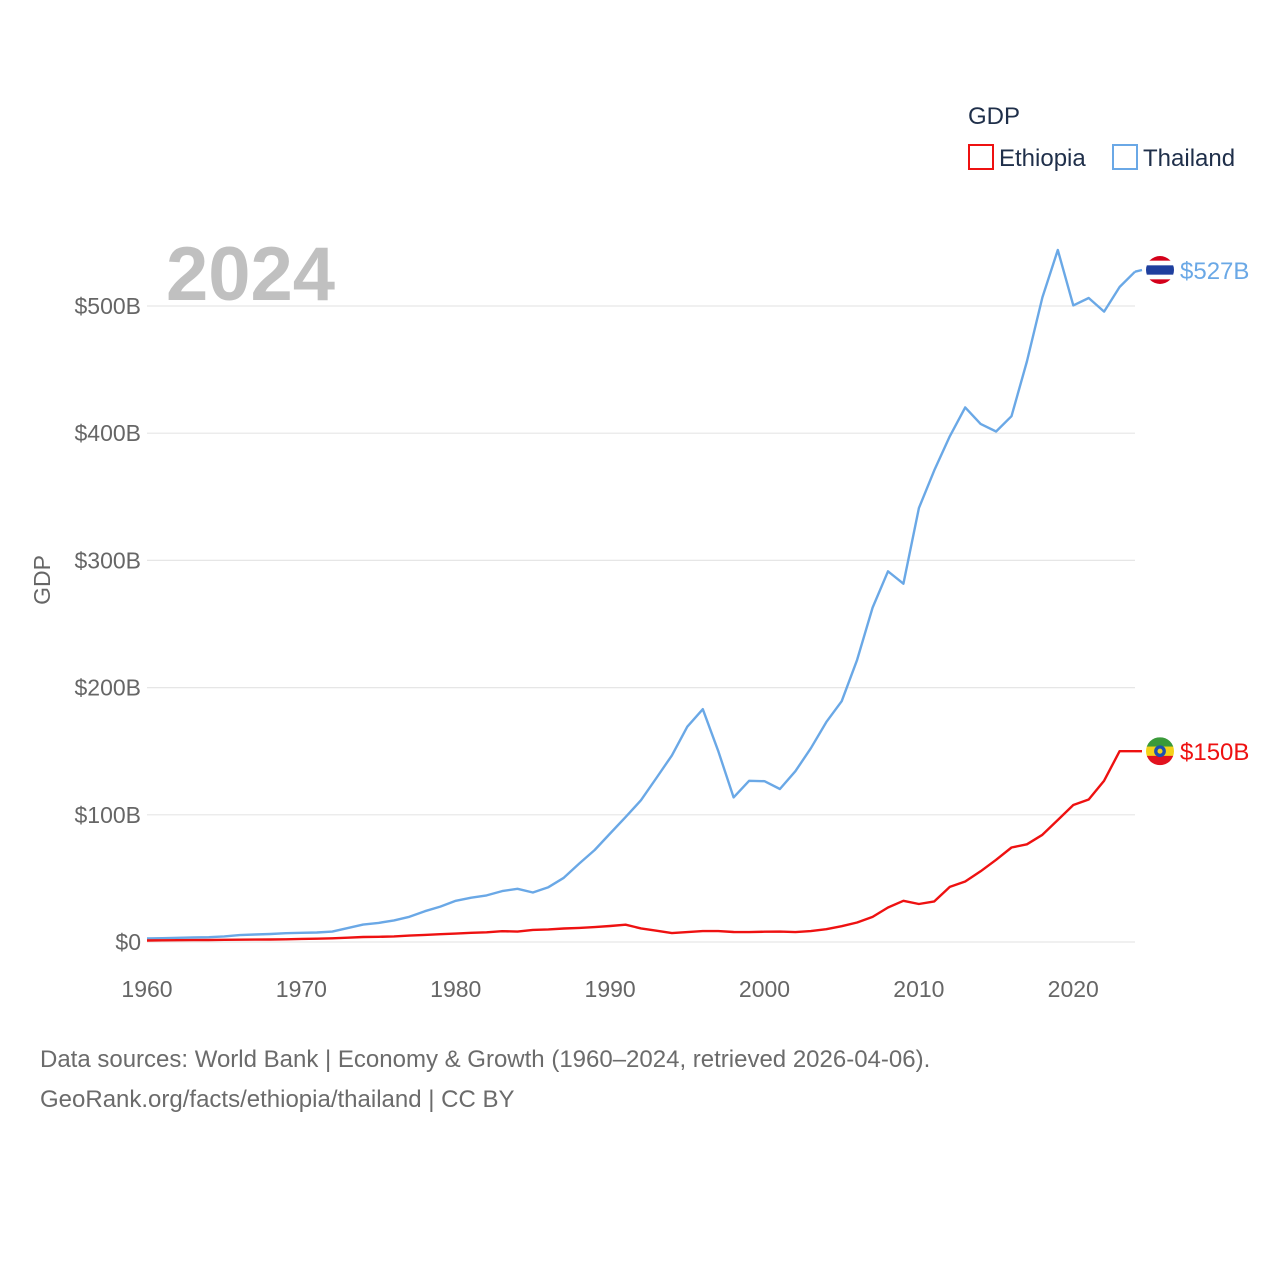  What do you see at coordinates (764, 989) in the screenshot?
I see `x-tick-label: 2000` at bounding box center [764, 989].